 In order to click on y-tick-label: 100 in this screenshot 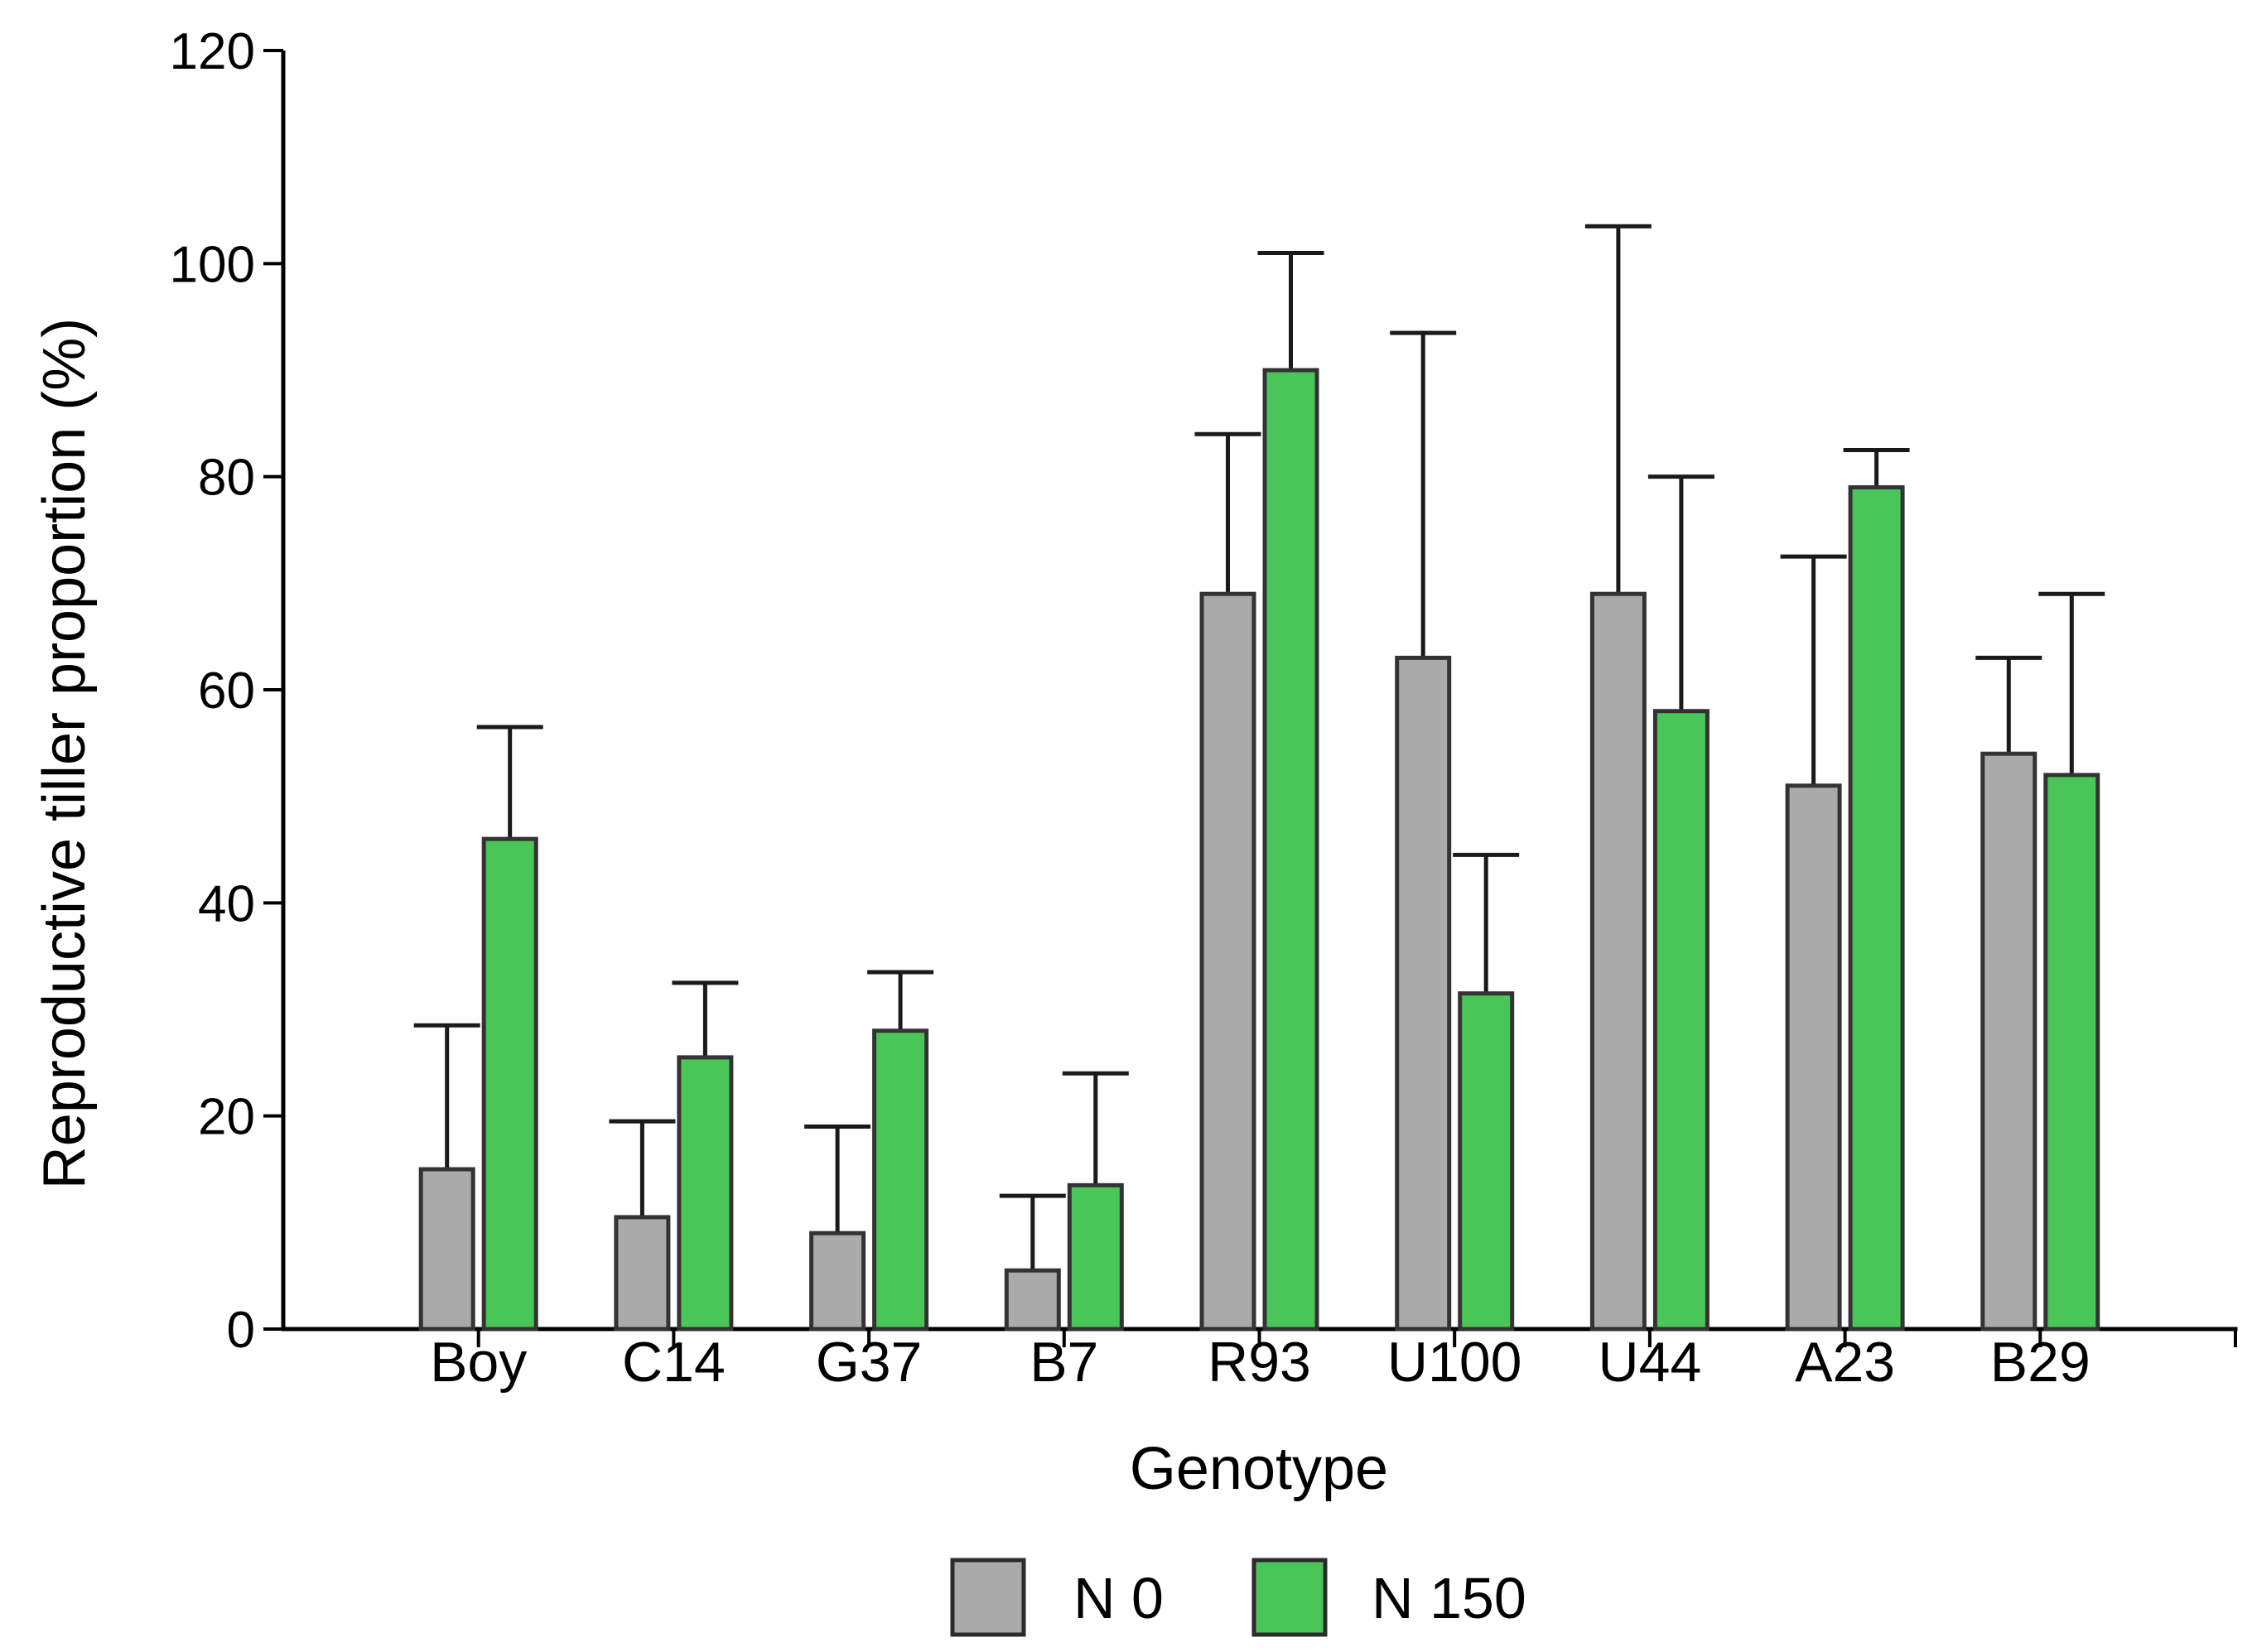, I will do `click(212, 264)`.